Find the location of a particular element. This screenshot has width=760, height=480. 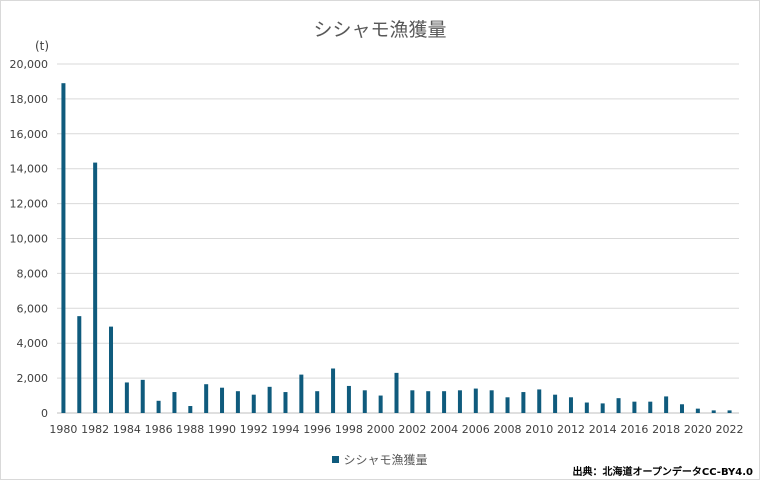

bar-1986 is located at coordinates (158, 406).